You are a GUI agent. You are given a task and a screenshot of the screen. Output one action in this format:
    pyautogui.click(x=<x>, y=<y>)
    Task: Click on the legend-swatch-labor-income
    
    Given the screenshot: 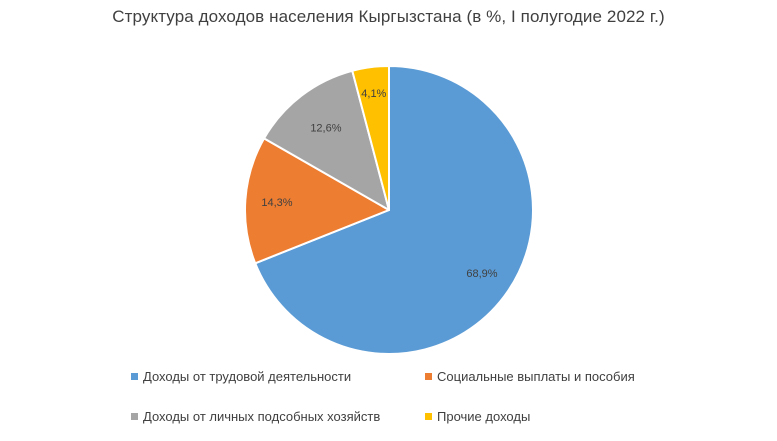 What is the action you would take?
    pyautogui.click(x=134, y=376)
    